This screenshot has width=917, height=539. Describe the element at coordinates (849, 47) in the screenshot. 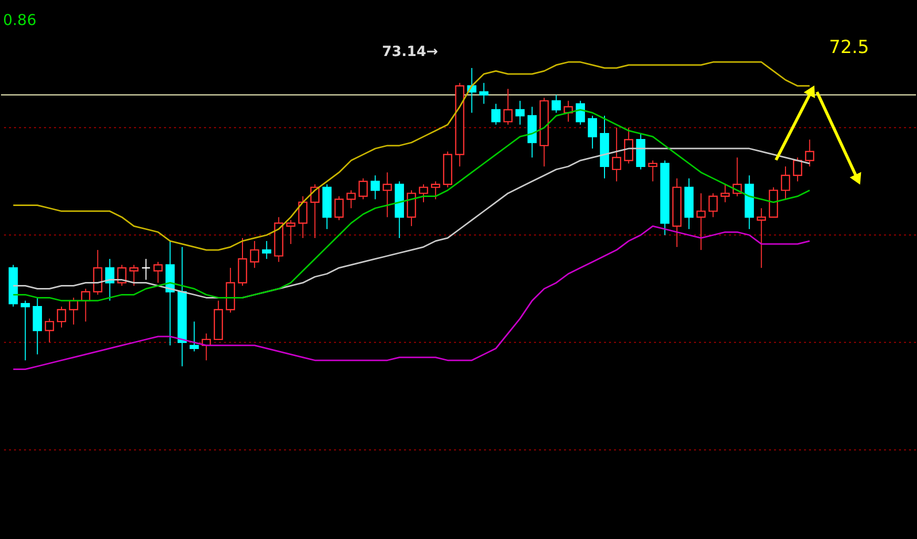

I see `text: 72.5` at that location.